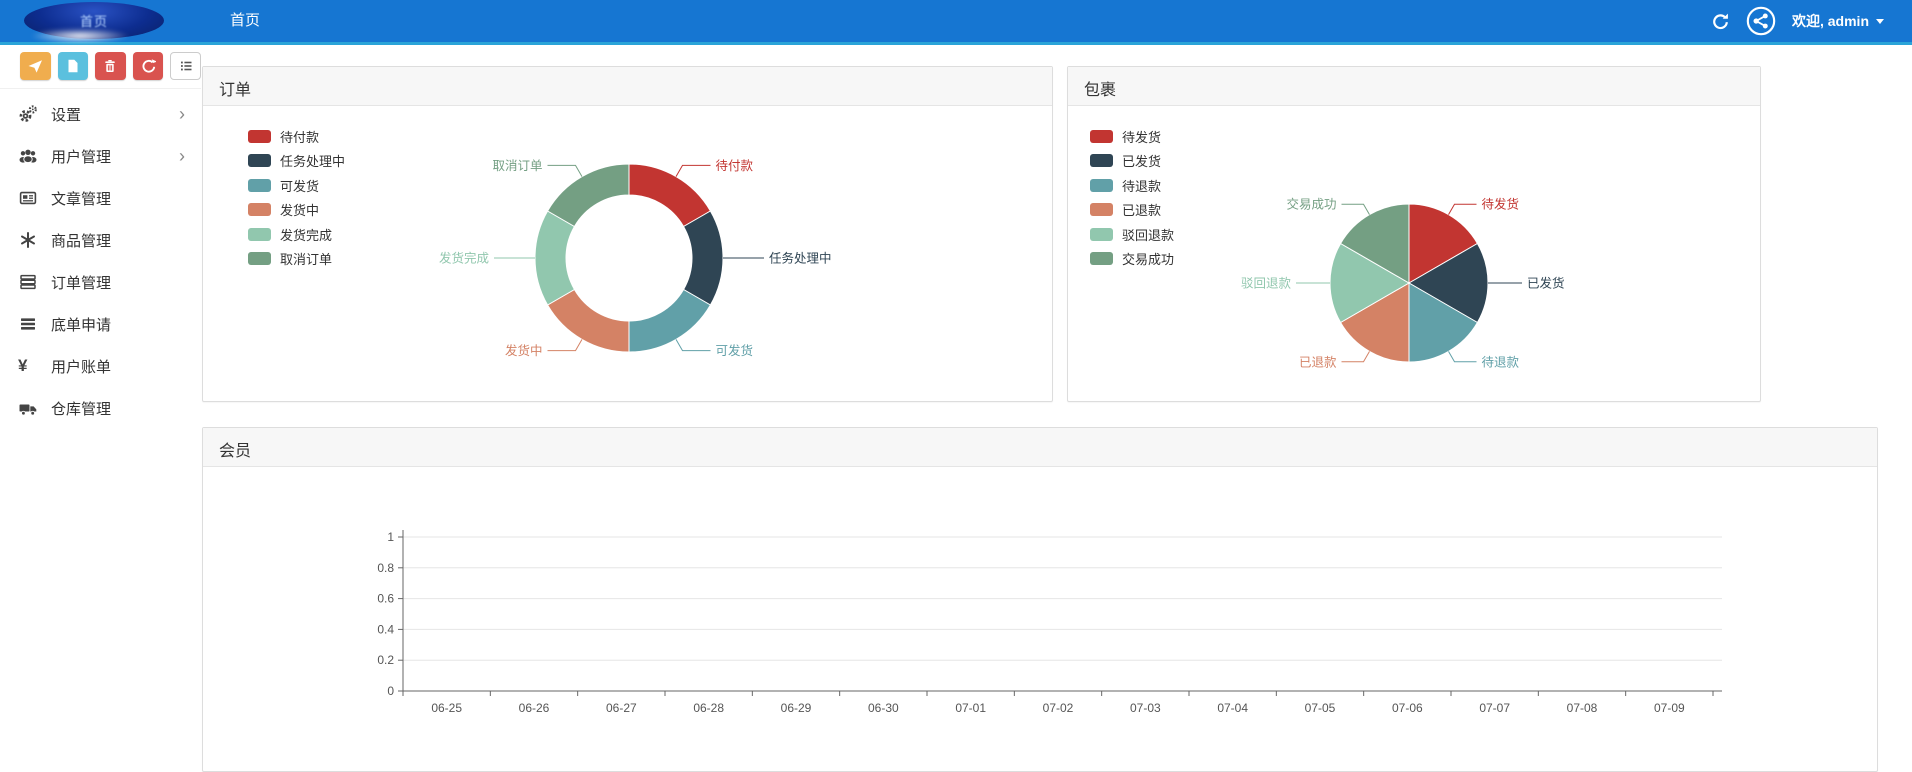 The width and height of the screenshot is (1912, 772). Describe the element at coordinates (30, 198) in the screenshot. I see `newspaper-icon` at that location.